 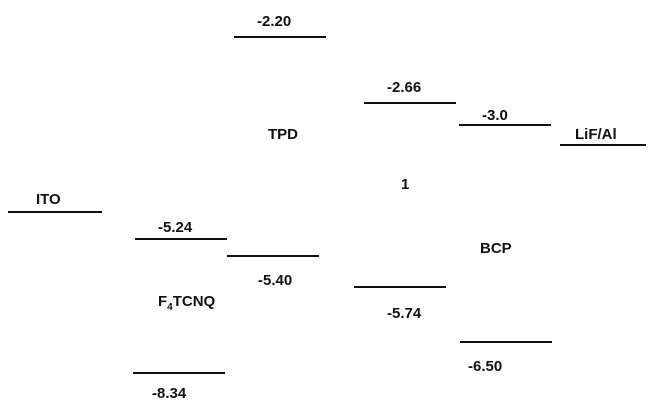 I want to click on f4tcnq-lower-level-value: -8.34, so click(x=169, y=393).